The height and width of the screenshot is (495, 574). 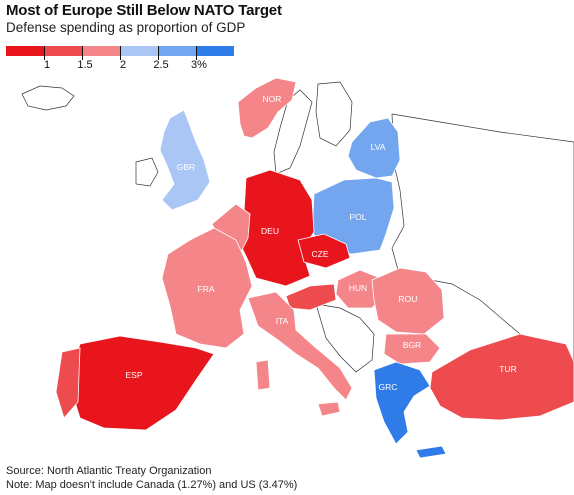 What do you see at coordinates (388, 387) in the screenshot?
I see `label-GRC: GRC` at bounding box center [388, 387].